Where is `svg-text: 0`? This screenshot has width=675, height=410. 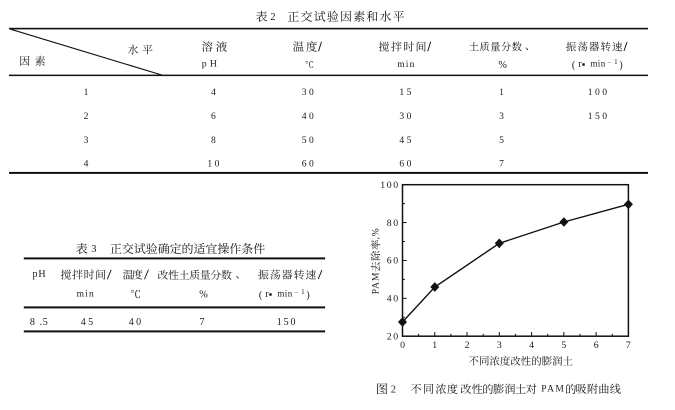 svg-text: 0 is located at coordinates (402, 345).